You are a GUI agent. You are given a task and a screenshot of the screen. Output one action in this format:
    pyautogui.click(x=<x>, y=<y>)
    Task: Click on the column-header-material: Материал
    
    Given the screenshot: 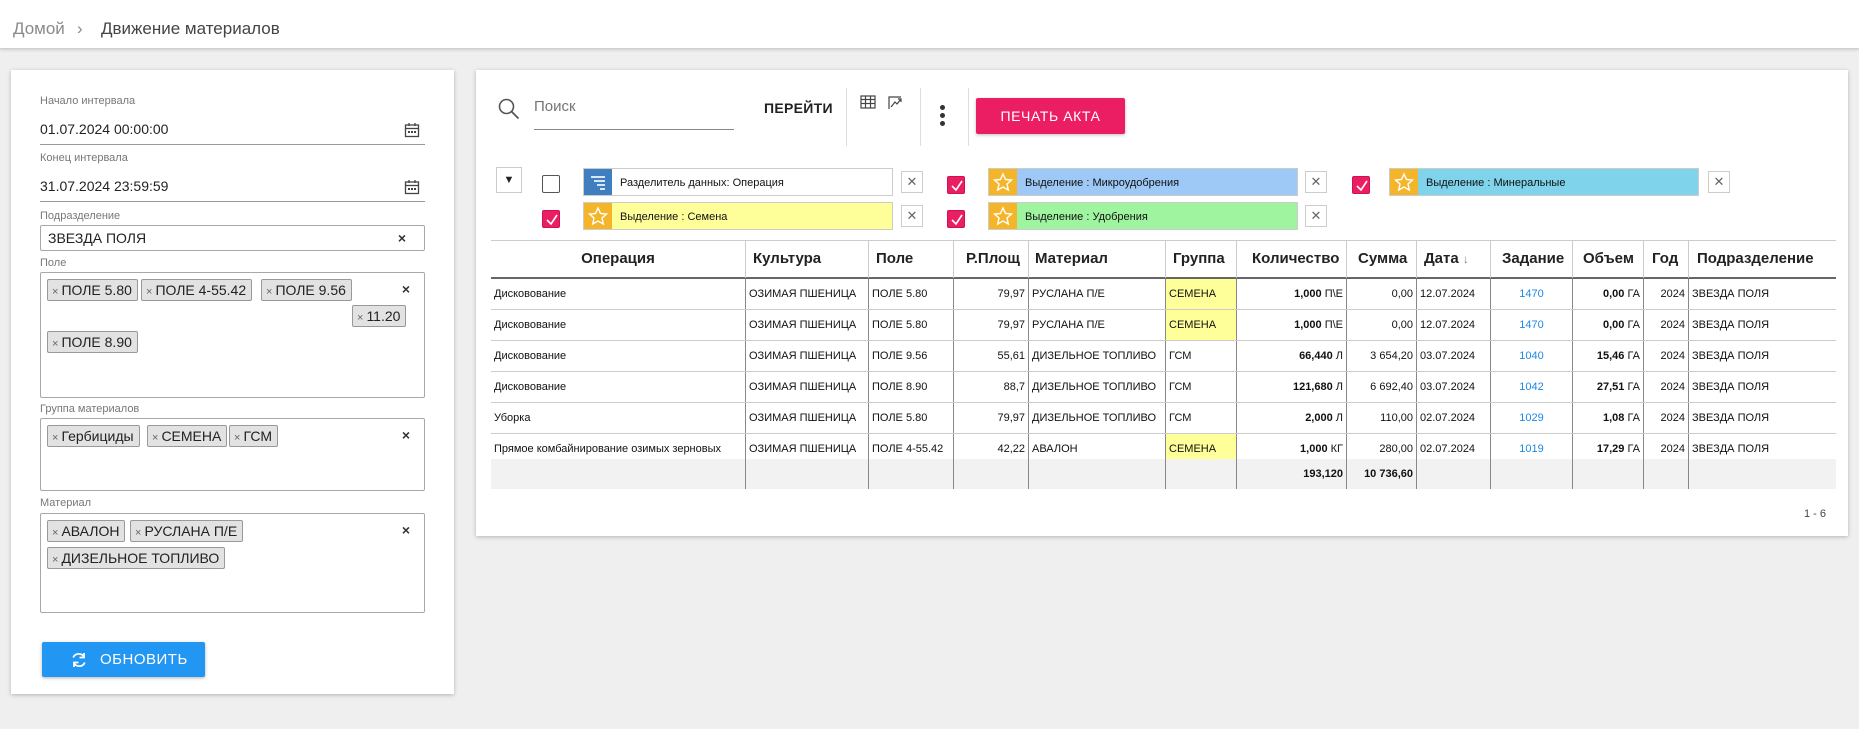 What is the action you would take?
    pyautogui.click(x=1097, y=259)
    